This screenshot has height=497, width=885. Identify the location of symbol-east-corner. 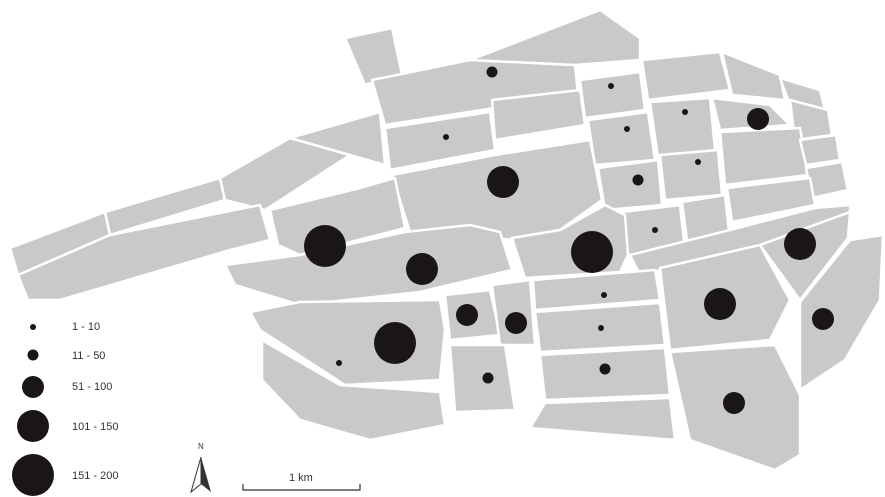
(758, 119).